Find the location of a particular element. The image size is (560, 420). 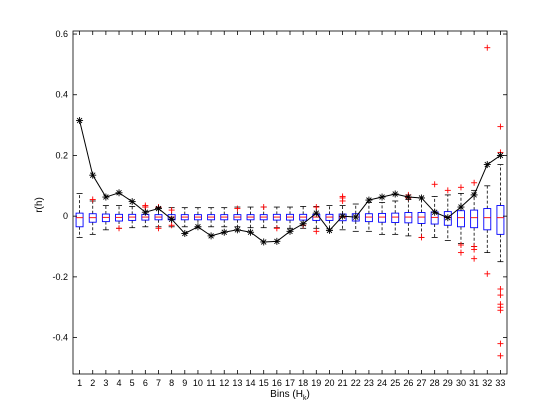

x-axis-label: Bins (Hk) is located at coordinates (290, 395).